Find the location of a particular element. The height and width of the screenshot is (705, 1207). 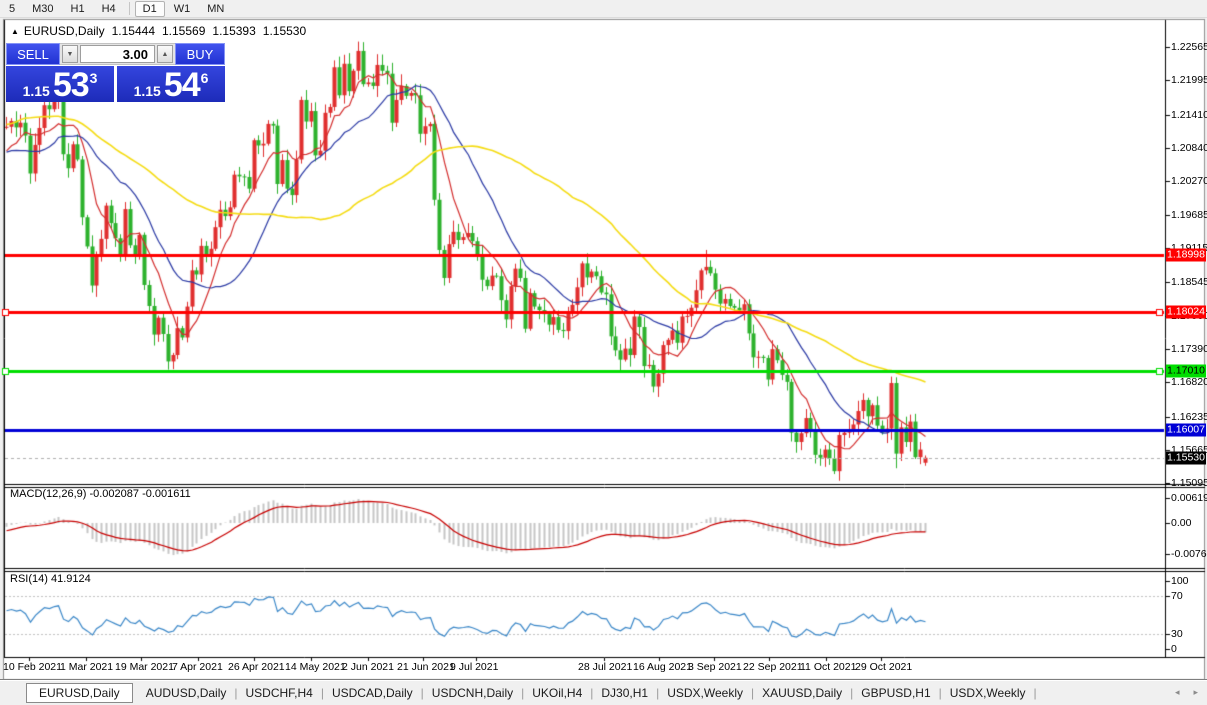

buy-button: BUY is located at coordinates (200, 54).